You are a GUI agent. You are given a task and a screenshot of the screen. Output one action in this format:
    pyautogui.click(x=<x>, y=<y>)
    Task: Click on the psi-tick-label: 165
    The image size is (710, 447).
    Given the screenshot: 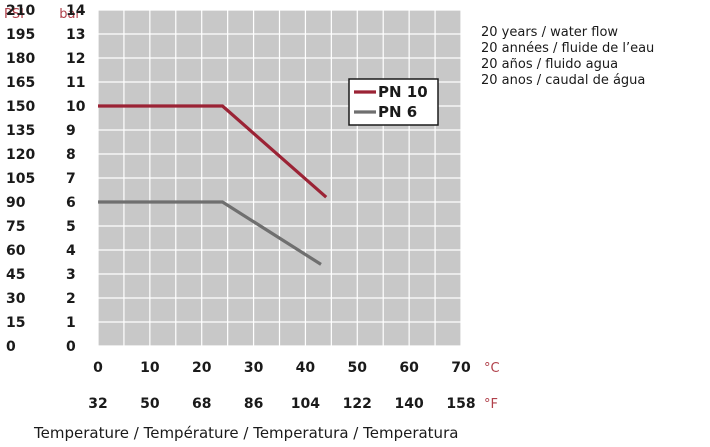 What is the action you would take?
    pyautogui.click(x=20, y=83)
    